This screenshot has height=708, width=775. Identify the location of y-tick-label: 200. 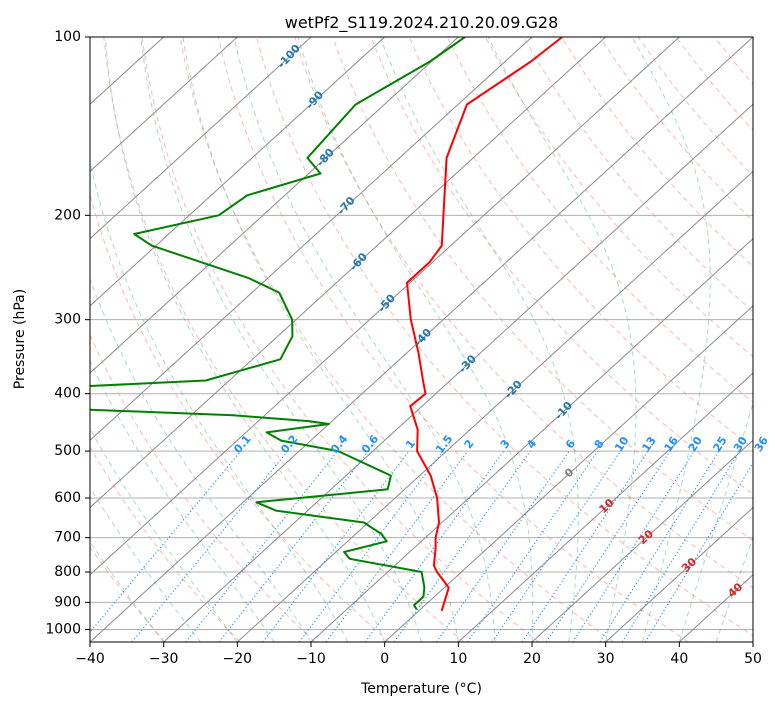
(67, 215).